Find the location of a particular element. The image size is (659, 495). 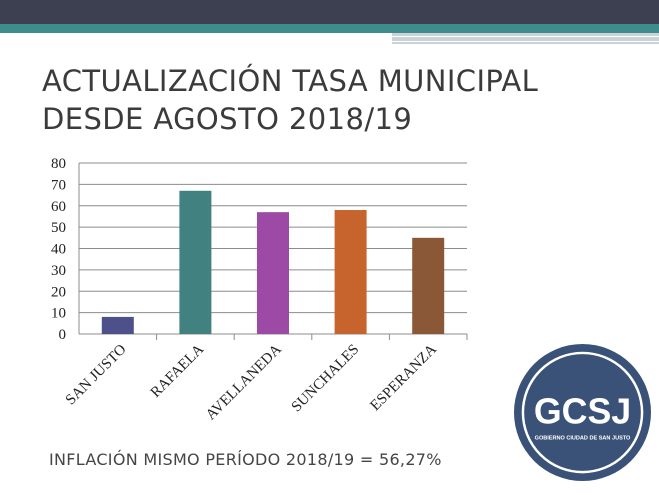

header-band-divider is located at coordinates (525, 36).